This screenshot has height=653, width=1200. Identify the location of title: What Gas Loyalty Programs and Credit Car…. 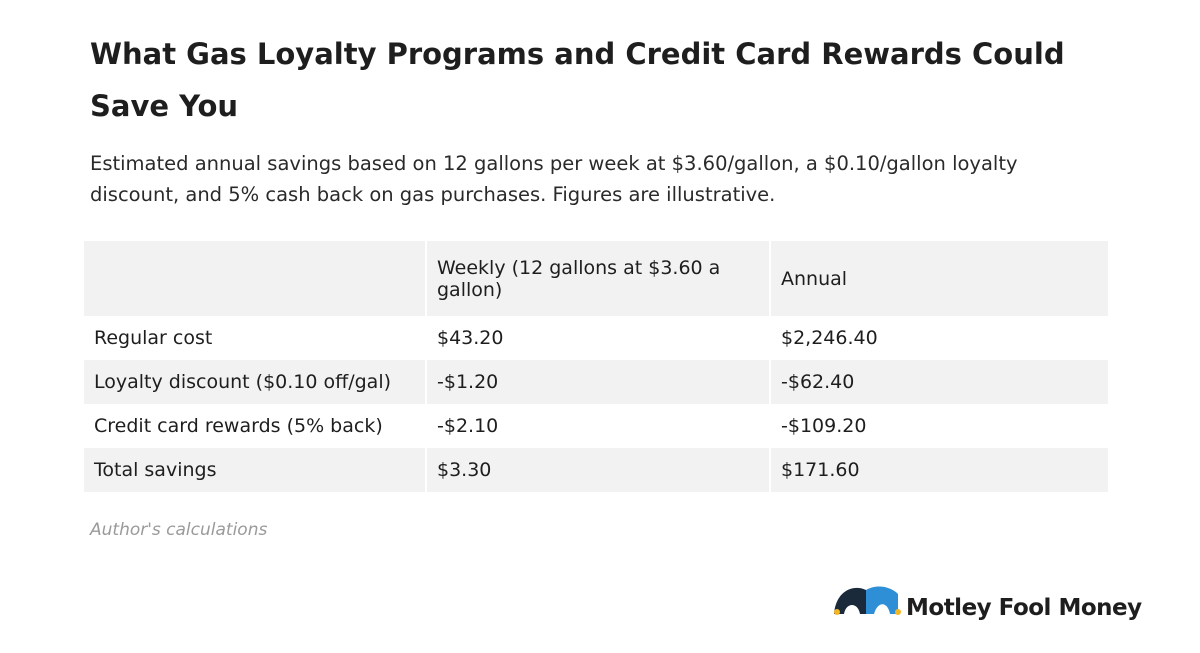
(577, 80).